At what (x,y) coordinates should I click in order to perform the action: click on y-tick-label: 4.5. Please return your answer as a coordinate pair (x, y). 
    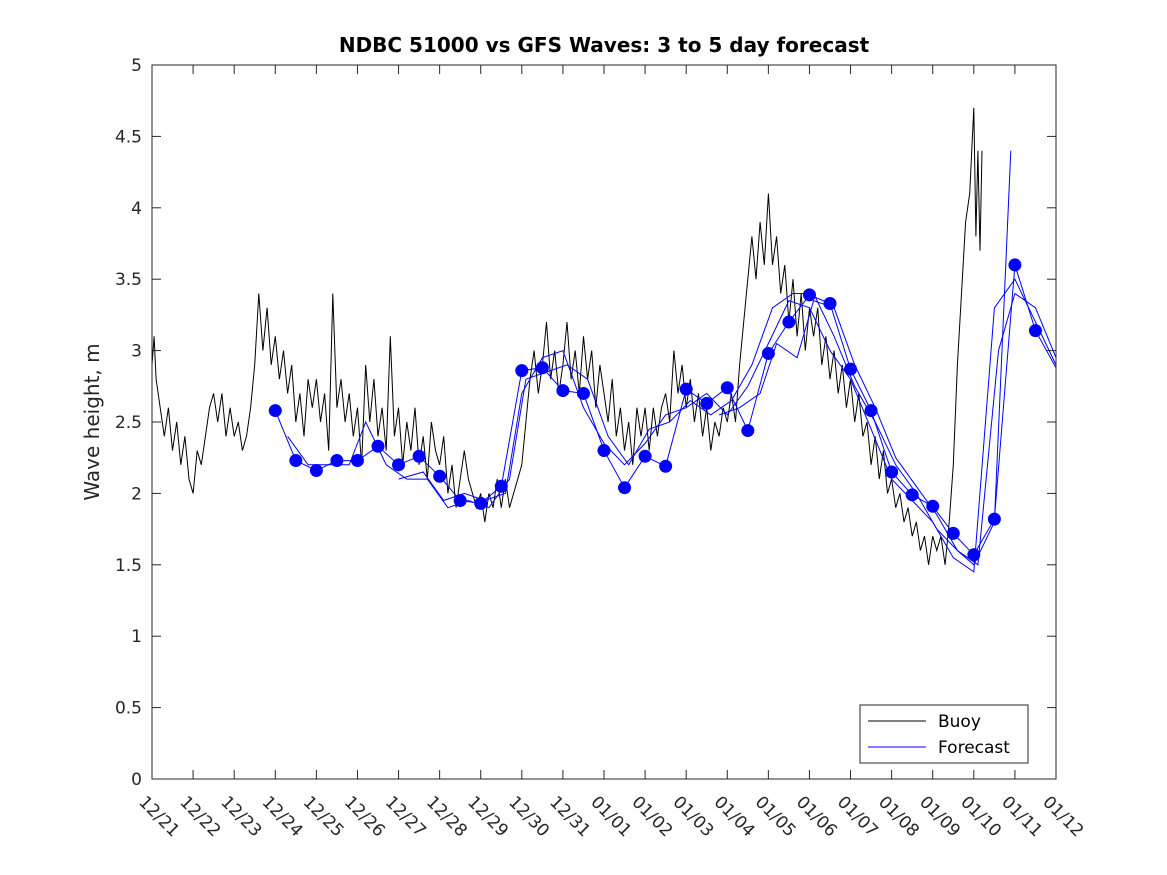
    Looking at the image, I should click on (128, 137).